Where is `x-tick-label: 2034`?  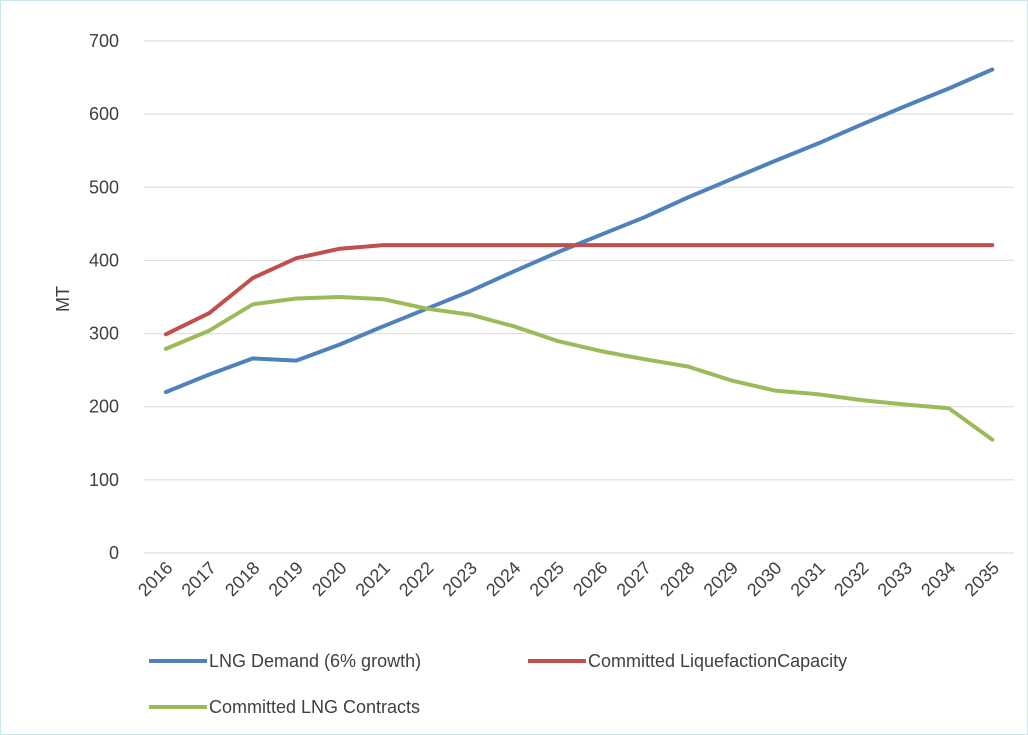 x-tick-label: 2034 is located at coordinates (938, 579).